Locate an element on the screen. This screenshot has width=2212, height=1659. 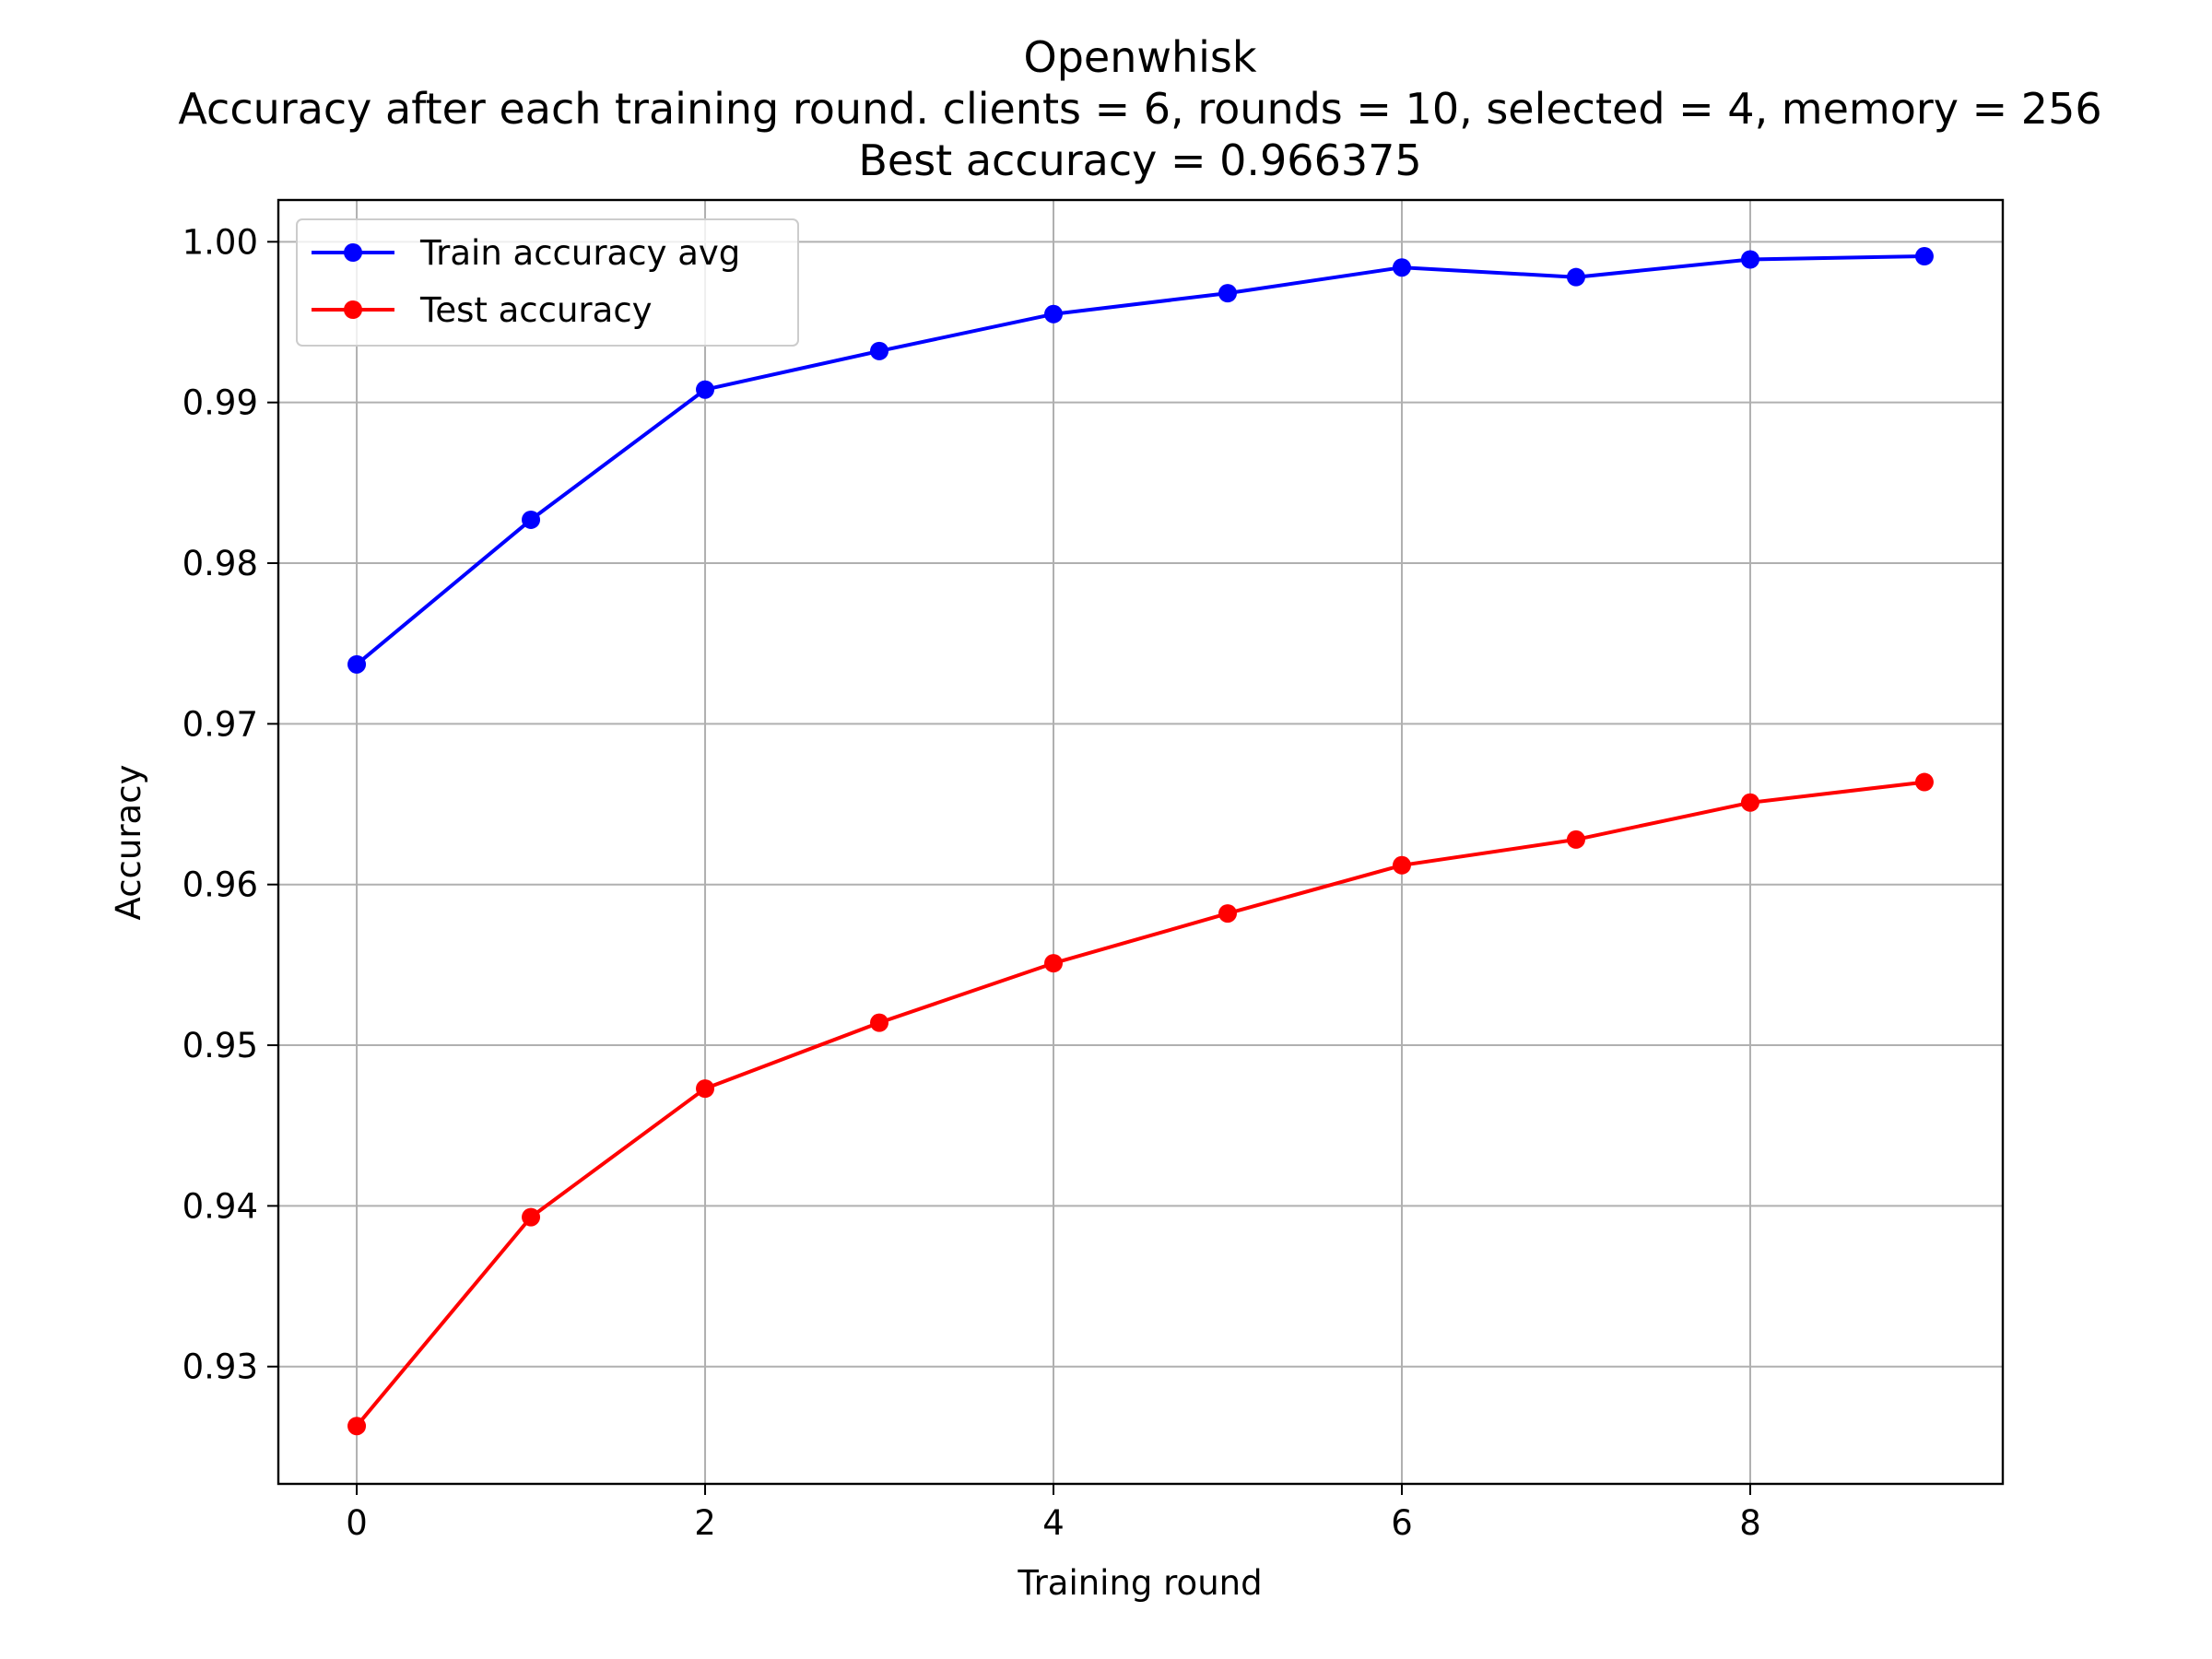
x-axis-label: Training round is located at coordinates (1139, 1583).